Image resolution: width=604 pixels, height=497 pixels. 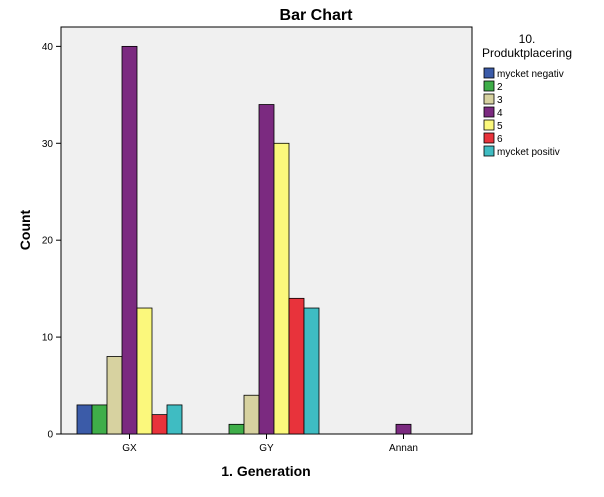 What do you see at coordinates (528, 152) in the screenshot?
I see `legend-label: mycket positiv` at bounding box center [528, 152].